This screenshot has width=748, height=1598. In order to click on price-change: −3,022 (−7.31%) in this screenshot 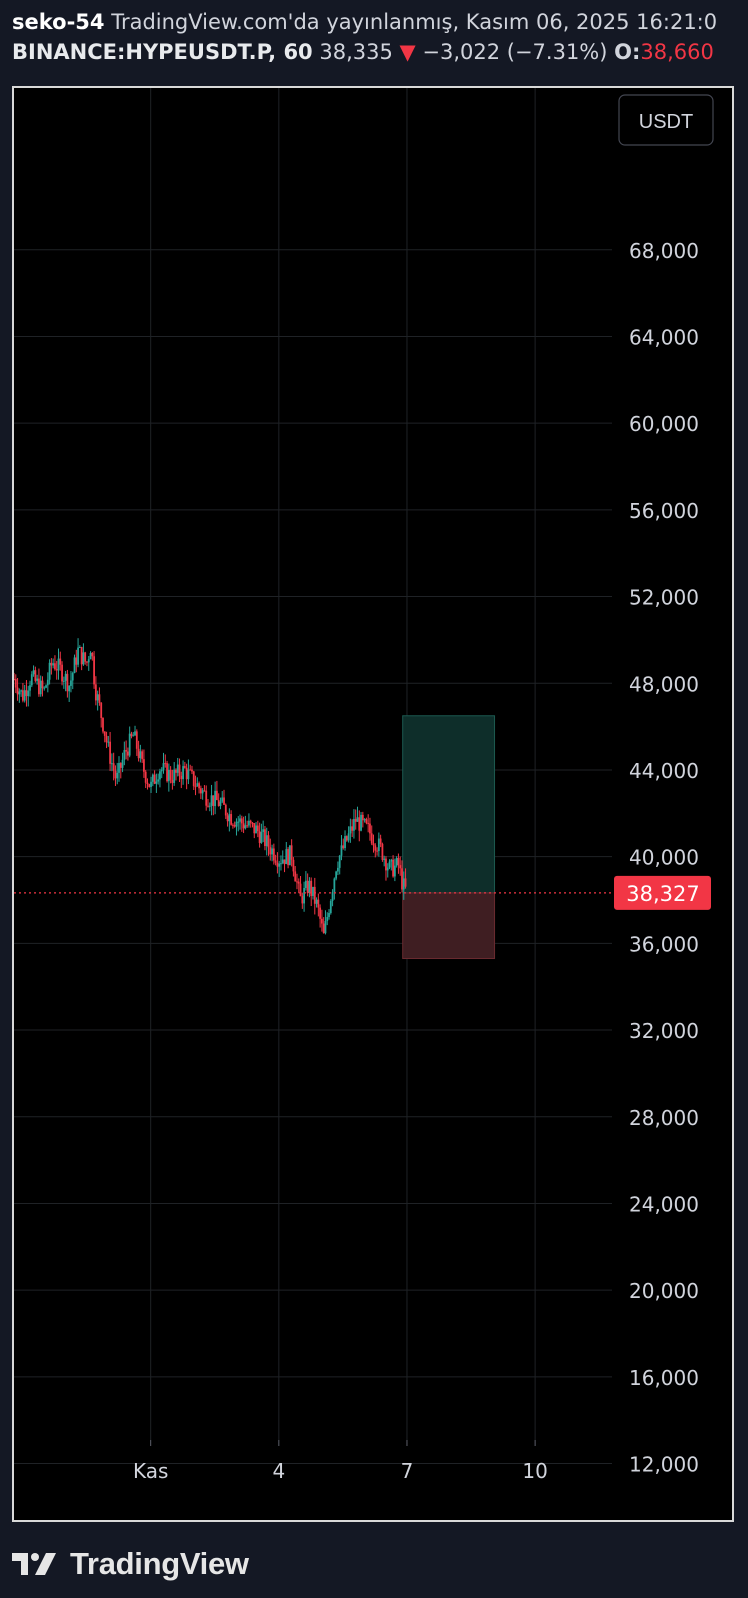, I will do `click(515, 52)`.